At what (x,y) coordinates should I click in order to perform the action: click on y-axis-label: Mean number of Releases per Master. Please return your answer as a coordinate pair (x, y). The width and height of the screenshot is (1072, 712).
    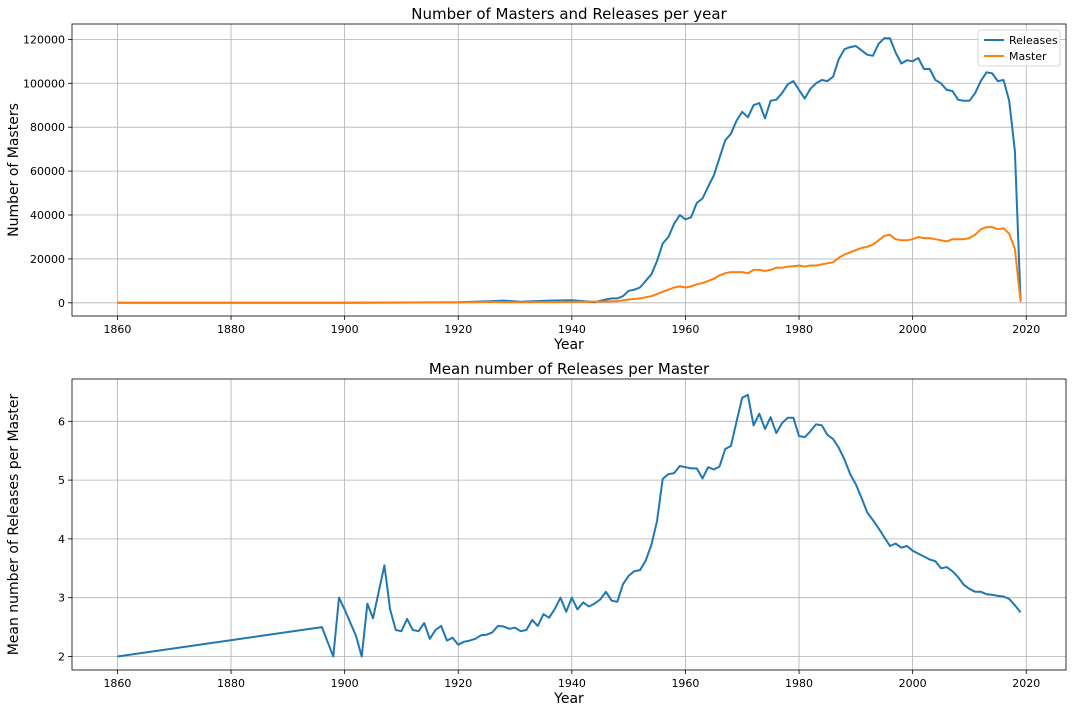
    Looking at the image, I should click on (14, 524).